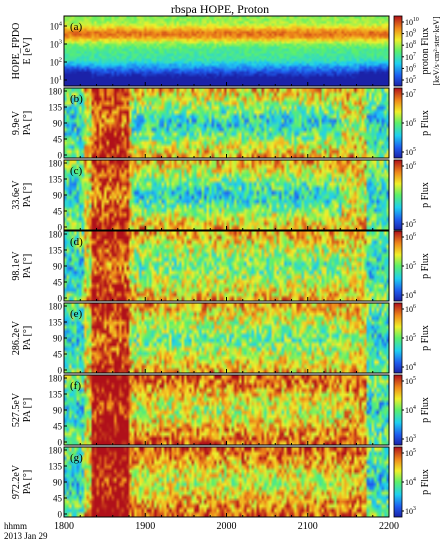 The image size is (447, 550). I want to click on panel-b: (b) 180 135 90 45 0 9.9eV PA [°] 10⁷ 10⁶ 10⁵ p Flux, so click(221, 124).